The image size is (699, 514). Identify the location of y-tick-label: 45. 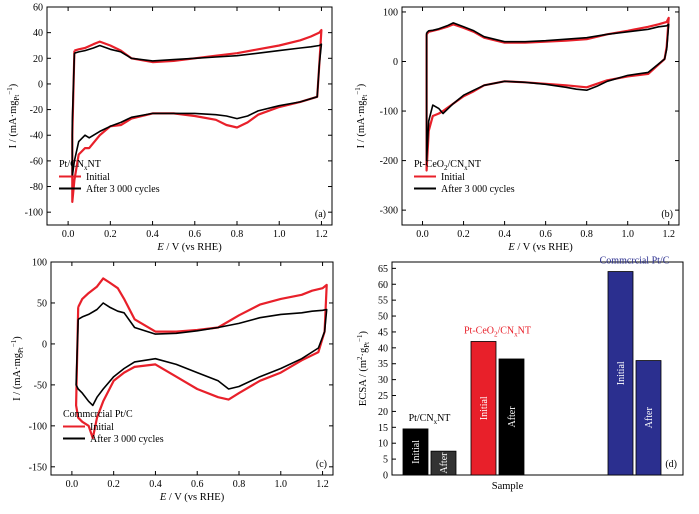
(383, 332).